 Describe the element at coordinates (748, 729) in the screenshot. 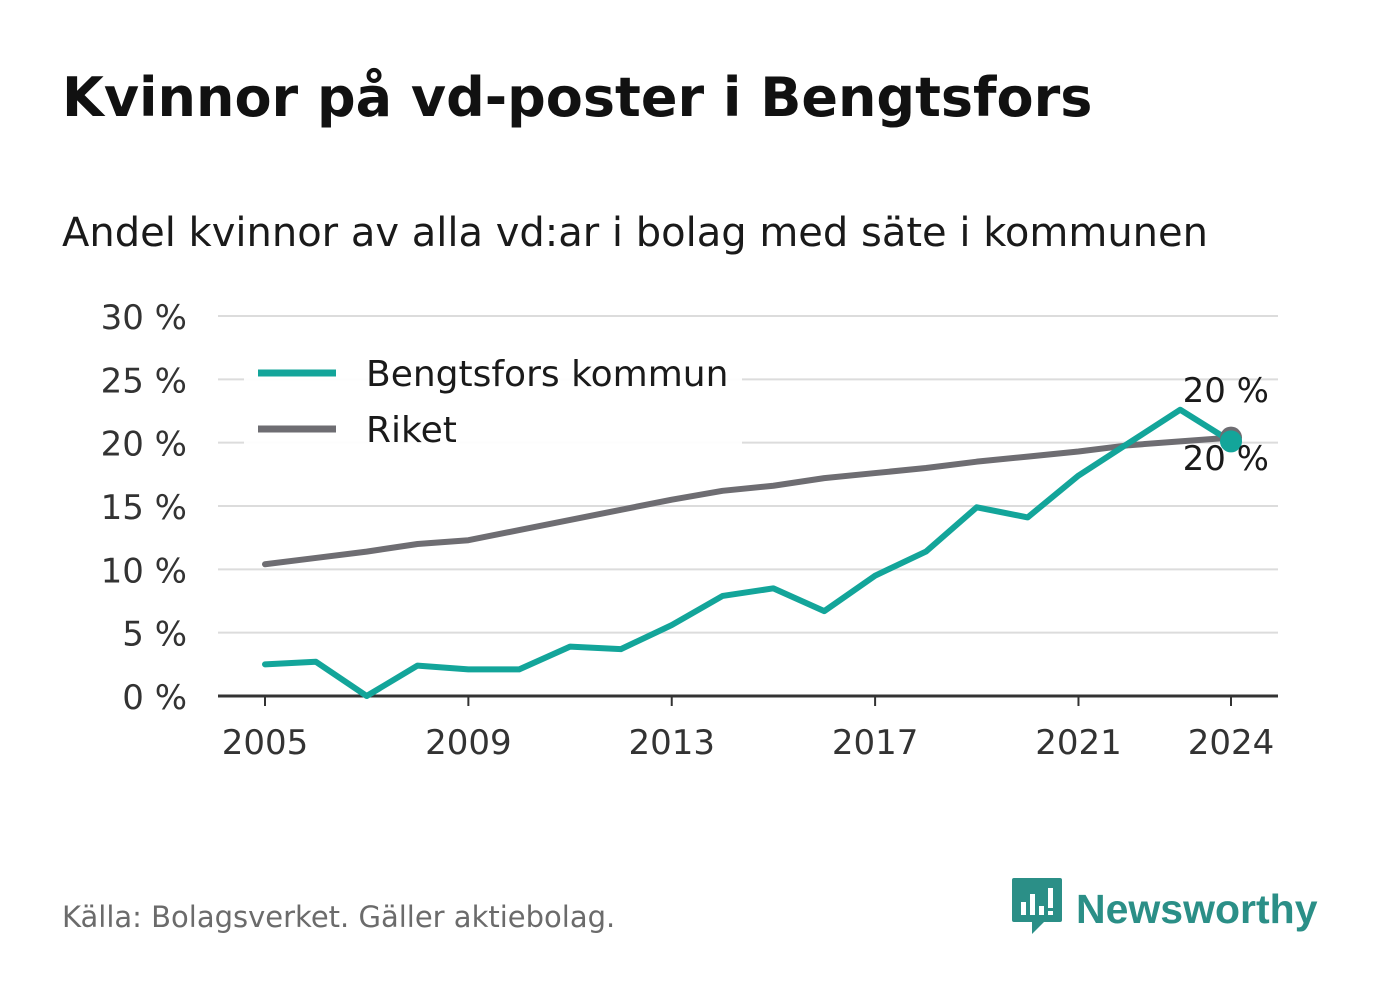

I see `x-axis-tick-labels: 2005 2009 2013 2017 2021 2024` at that location.